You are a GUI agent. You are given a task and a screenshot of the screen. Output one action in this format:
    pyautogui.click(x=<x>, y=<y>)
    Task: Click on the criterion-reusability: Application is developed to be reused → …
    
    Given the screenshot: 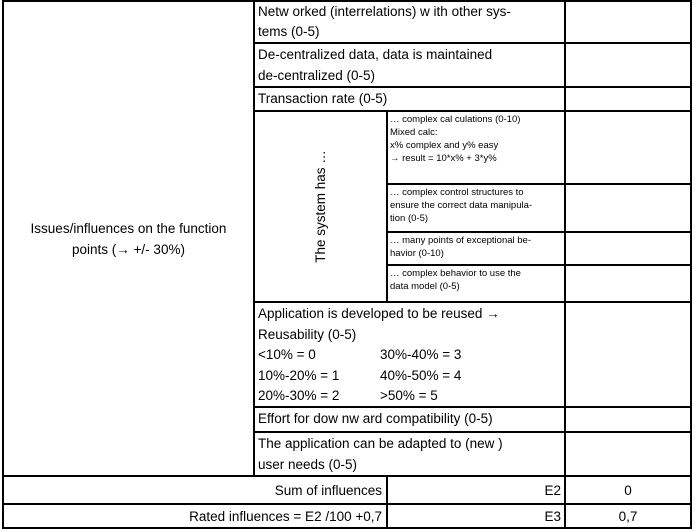 What is the action you would take?
    pyautogui.click(x=409, y=354)
    